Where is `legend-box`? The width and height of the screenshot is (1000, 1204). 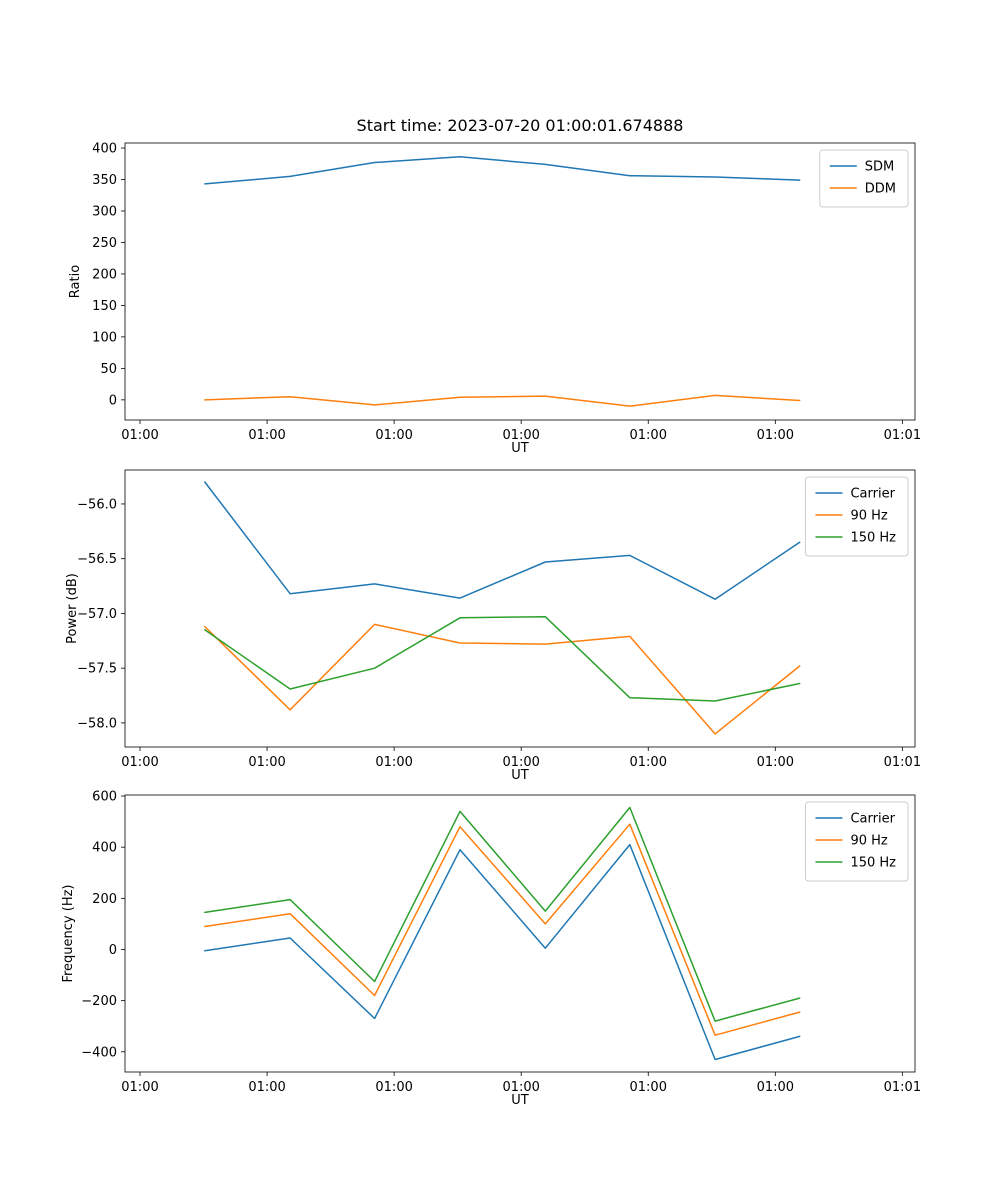
legend-box is located at coordinates (864, 178).